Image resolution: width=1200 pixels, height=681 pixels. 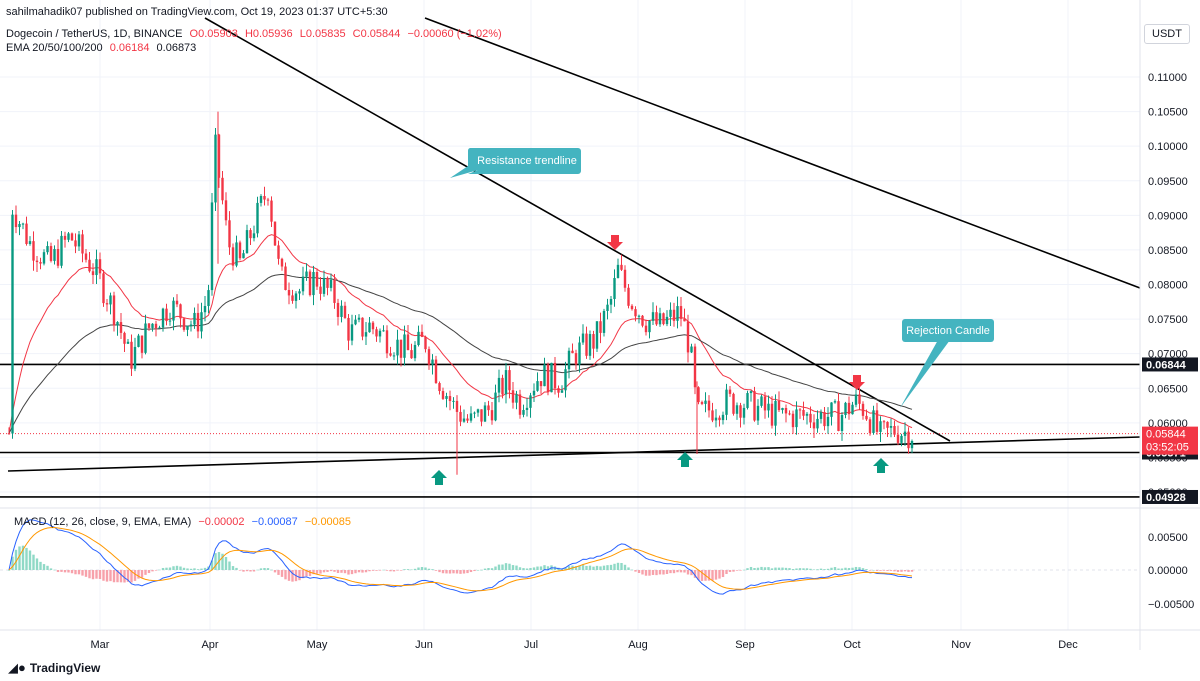 What do you see at coordinates (570, 557) in the screenshot?
I see `macd-panel` at bounding box center [570, 557].